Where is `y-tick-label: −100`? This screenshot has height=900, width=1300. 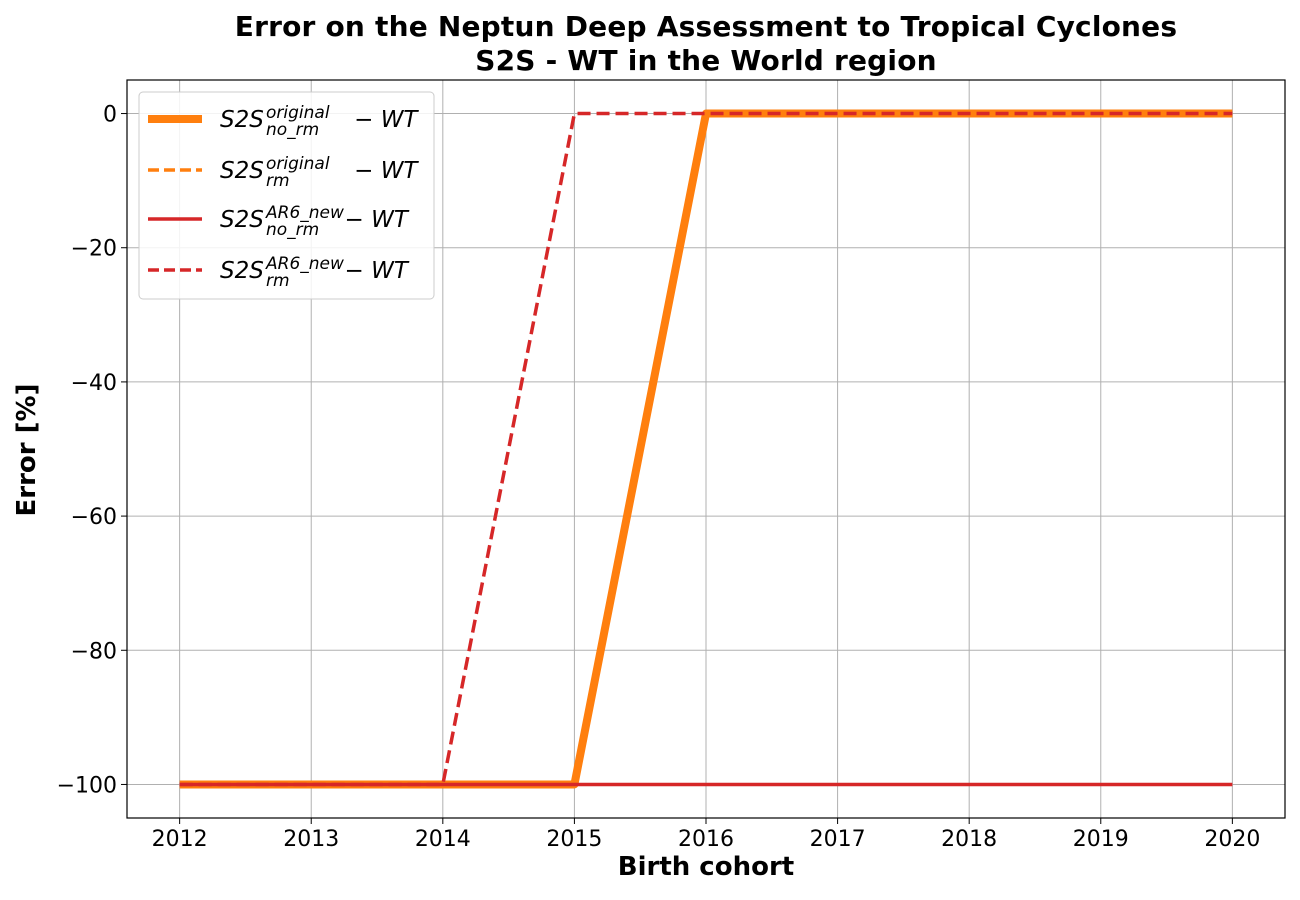 y-tick-label: −100 is located at coordinates (87, 785).